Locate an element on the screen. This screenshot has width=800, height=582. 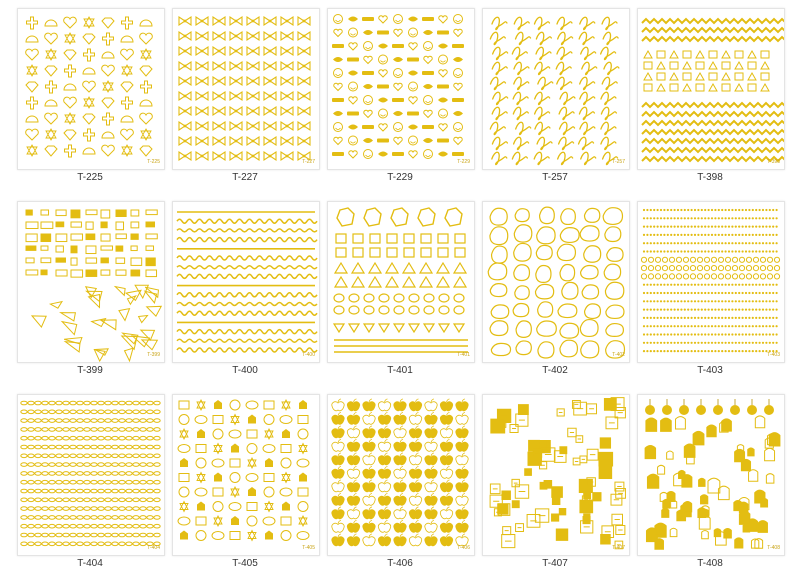
sticker-sheet: T-404 is located at coordinates (91, 475).